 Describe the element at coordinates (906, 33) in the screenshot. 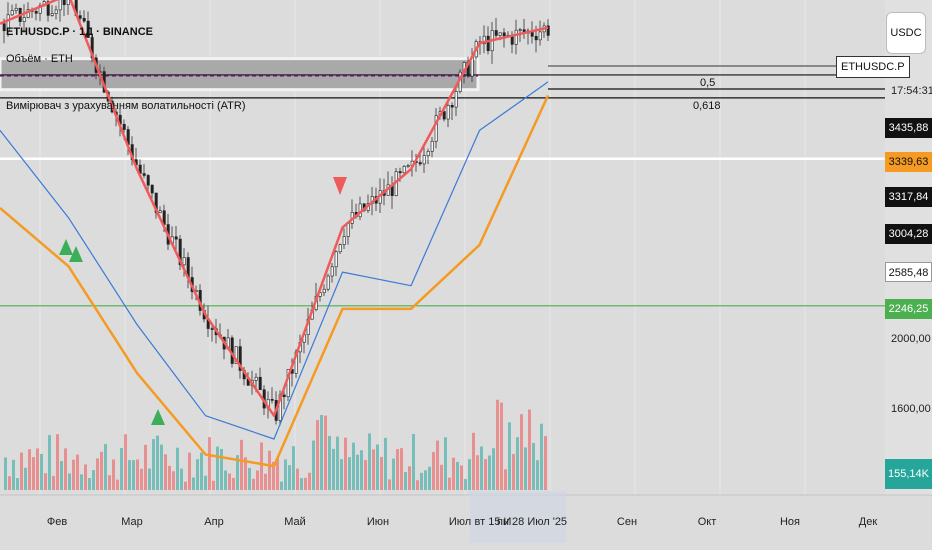

I see `currency-button: USDC` at that location.